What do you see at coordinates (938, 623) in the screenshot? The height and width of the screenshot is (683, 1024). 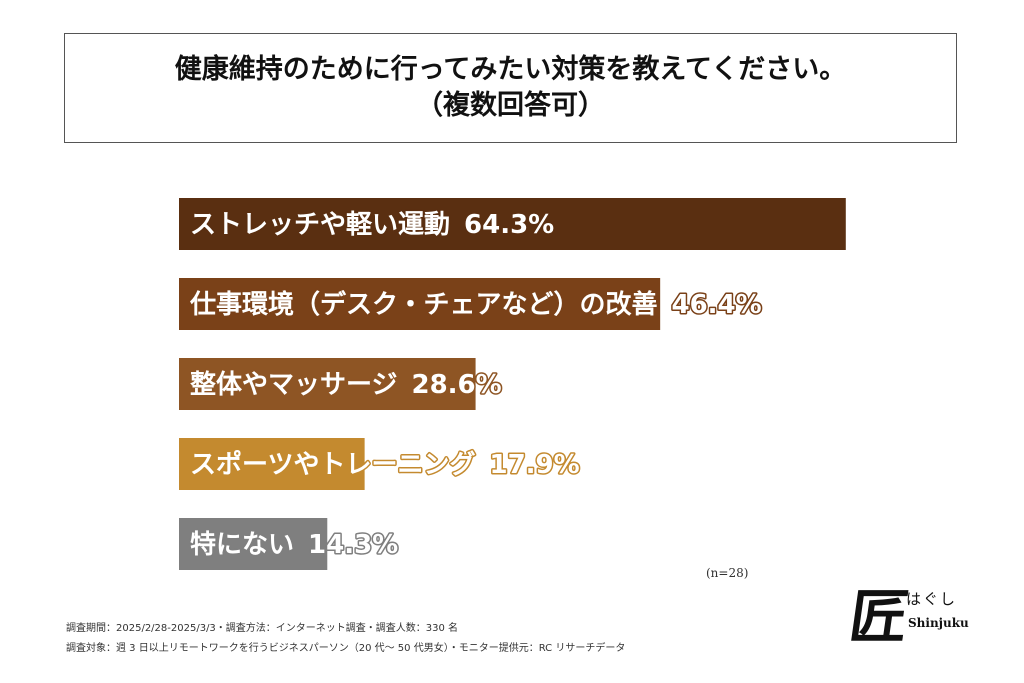 I see `logo-latin: Shinjuku` at bounding box center [938, 623].